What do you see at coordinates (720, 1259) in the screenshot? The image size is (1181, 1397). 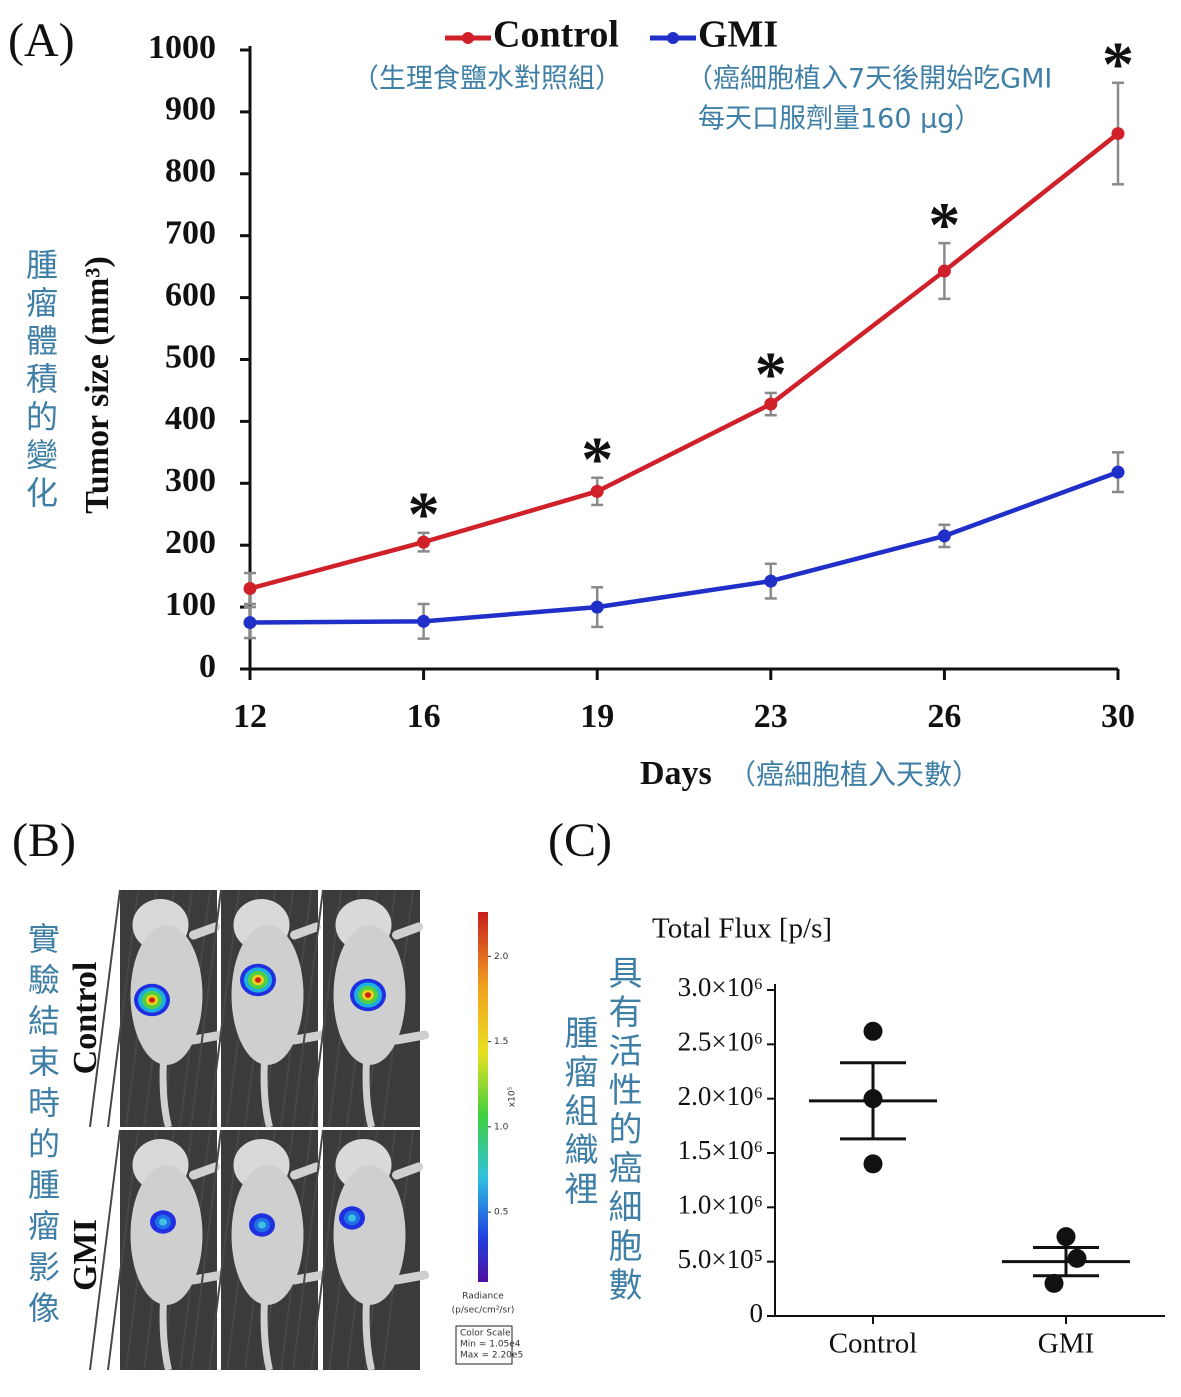 I see `y-tick-label: 5.0×10⁵` at bounding box center [720, 1259].